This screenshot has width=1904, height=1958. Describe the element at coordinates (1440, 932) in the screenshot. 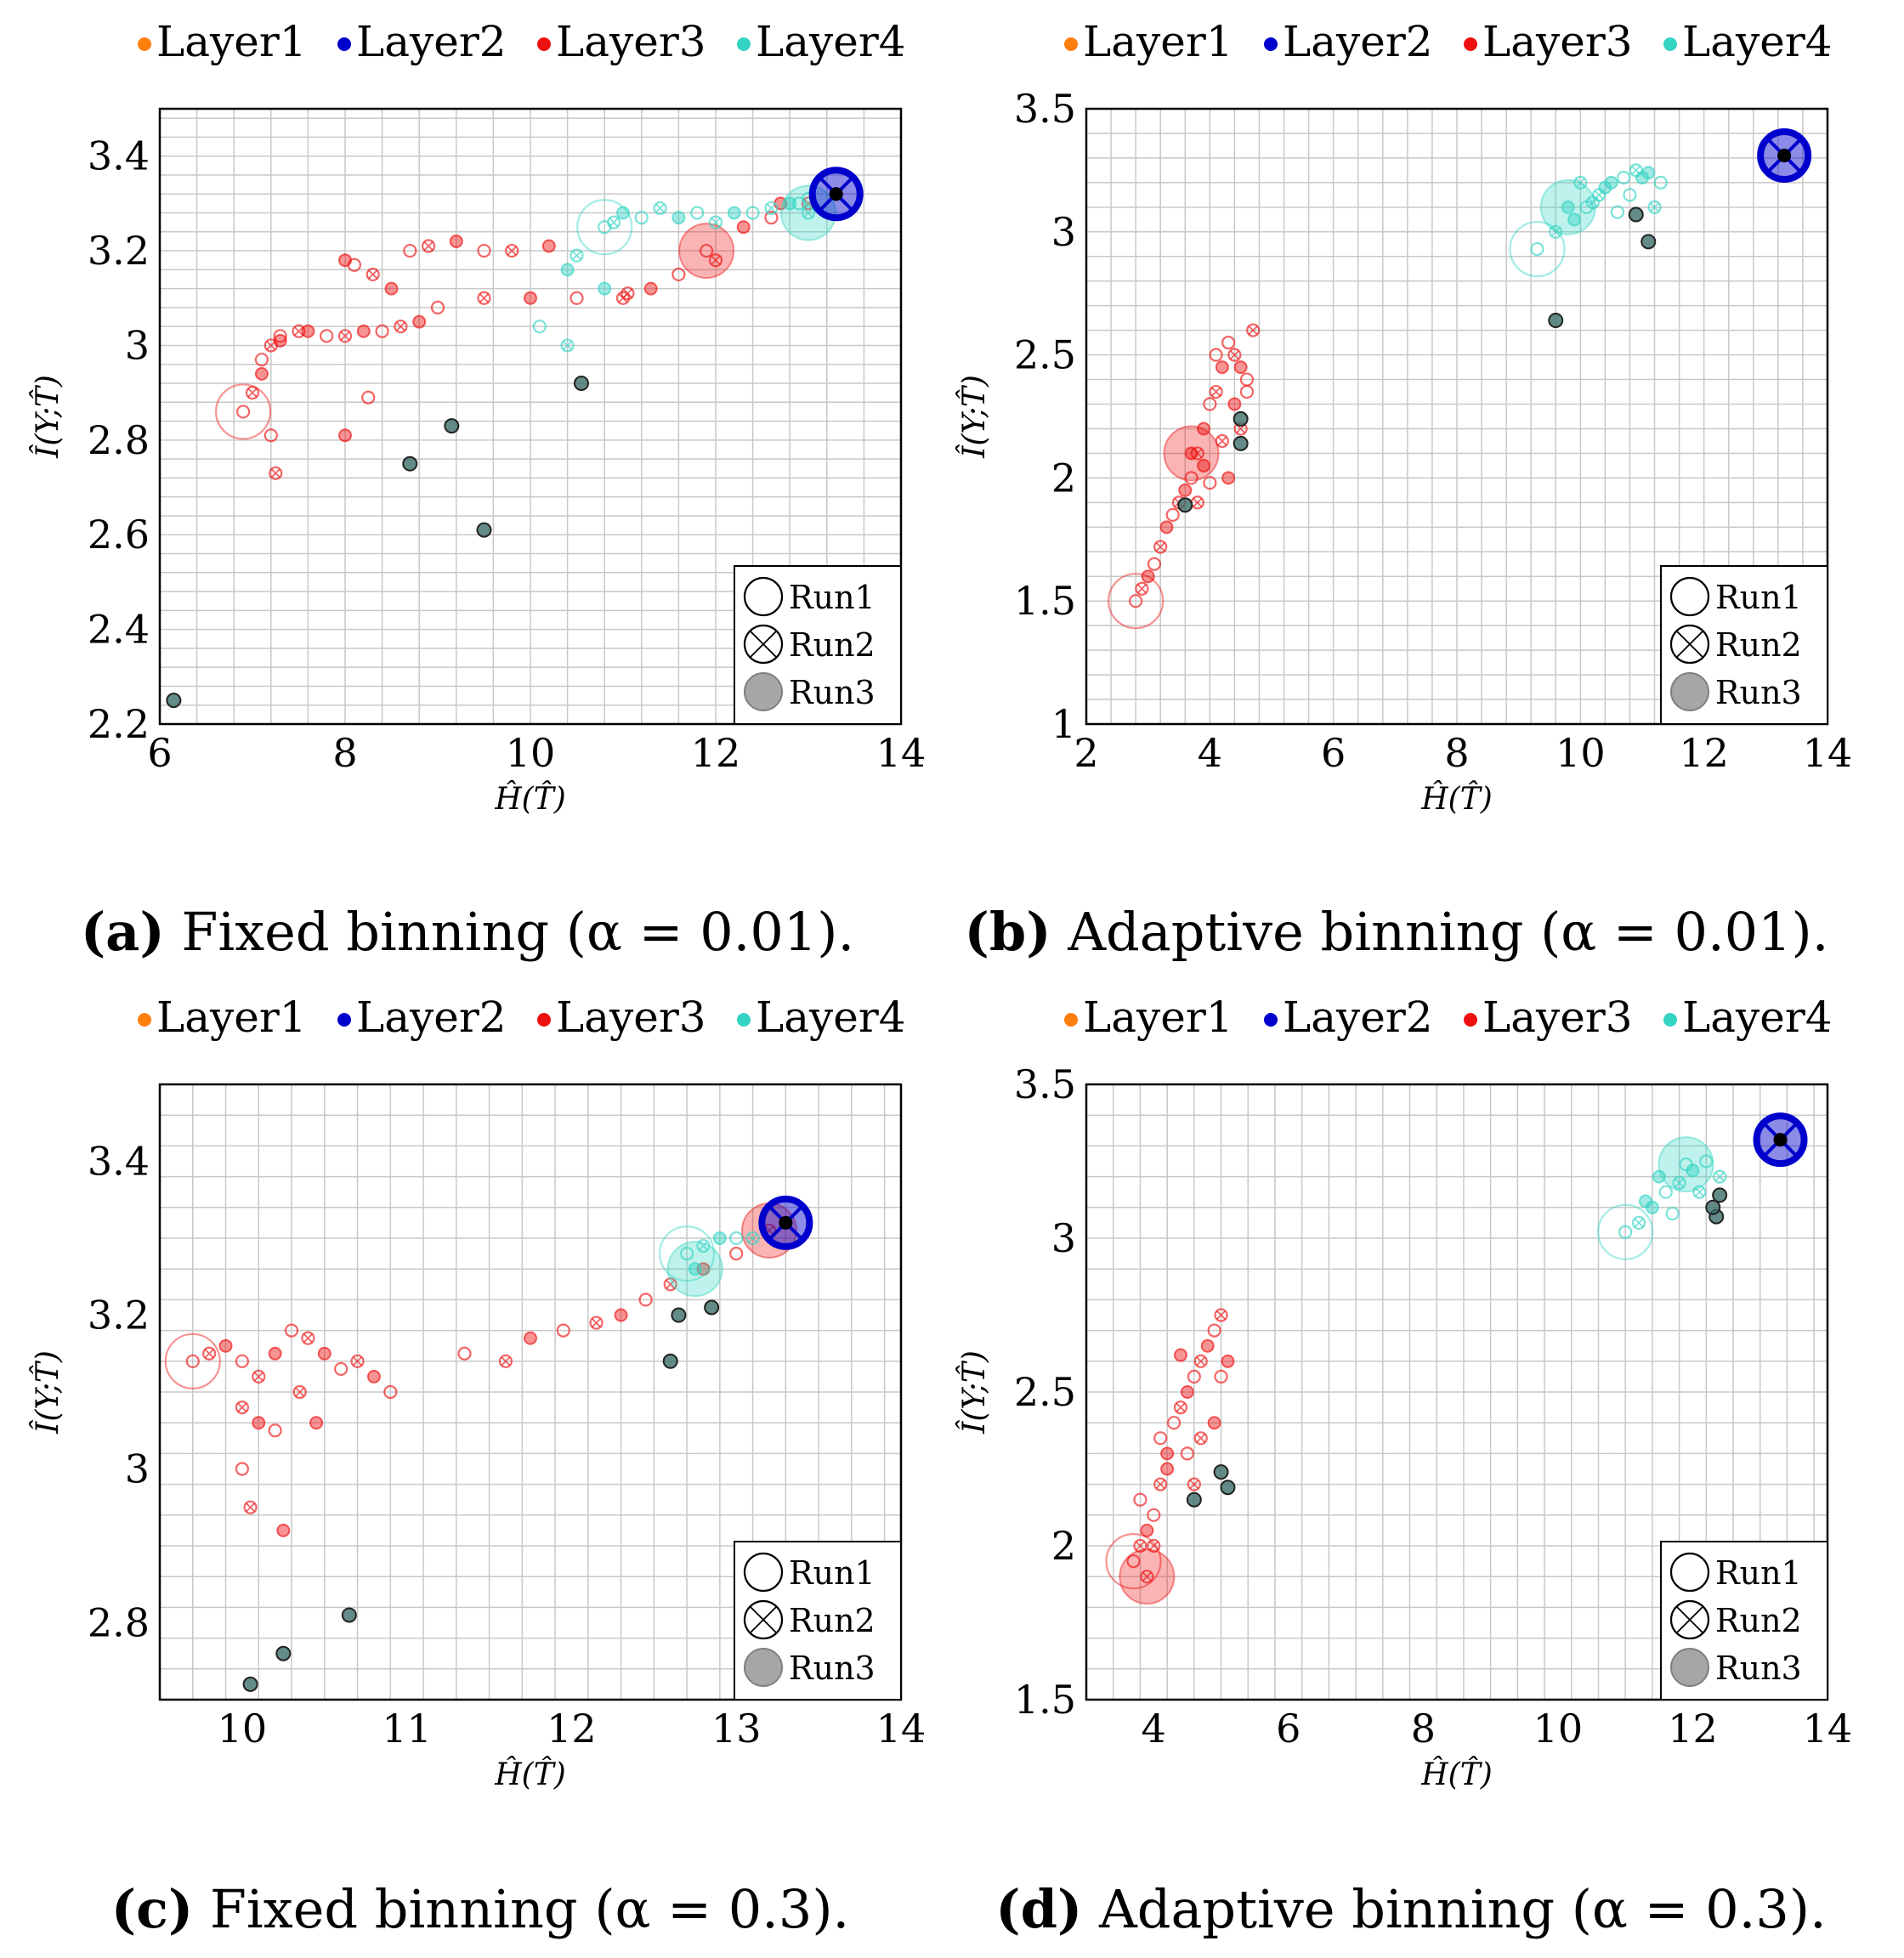

I see `caption-text: Adaptive binning (α = 0.01).` at that location.